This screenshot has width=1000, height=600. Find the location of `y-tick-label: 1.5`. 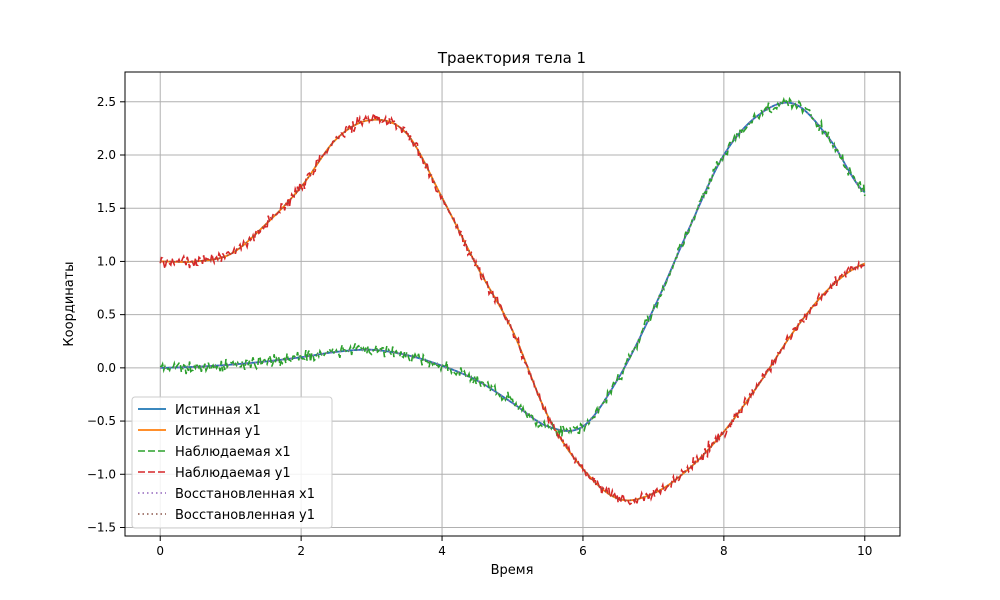

y-tick-label: 1.5 is located at coordinates (106, 208).